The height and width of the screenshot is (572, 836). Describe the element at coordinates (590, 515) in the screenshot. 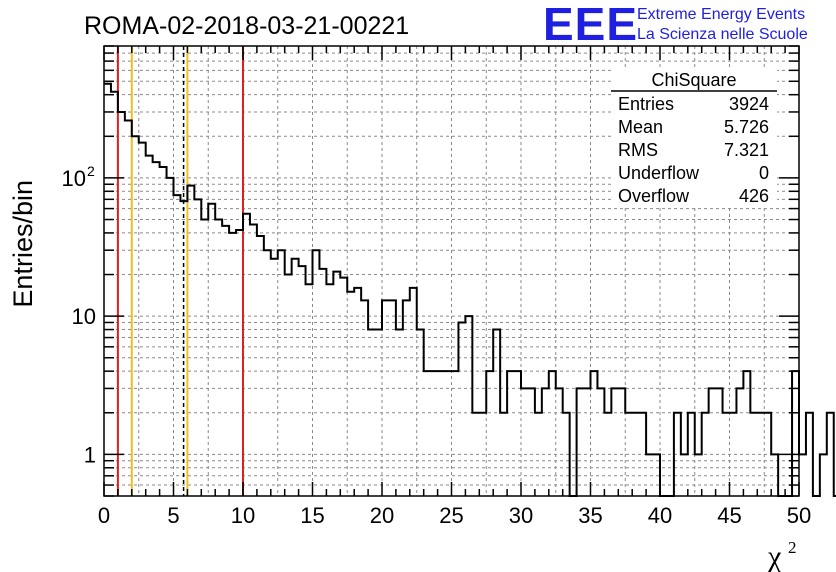

I see `x-tick-label: 35` at that location.